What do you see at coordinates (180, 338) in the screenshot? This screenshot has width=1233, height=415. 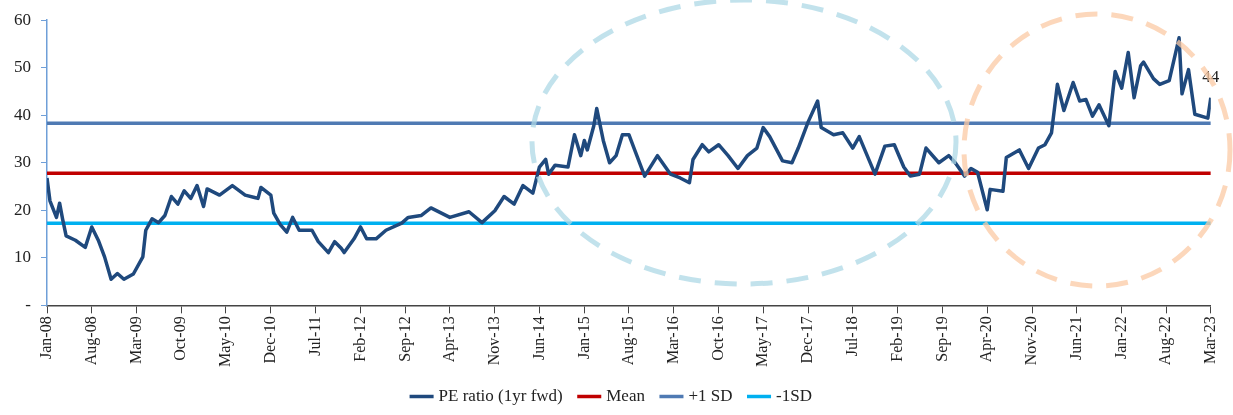 I see `x-tick-label: Oct-09` at bounding box center [180, 338].